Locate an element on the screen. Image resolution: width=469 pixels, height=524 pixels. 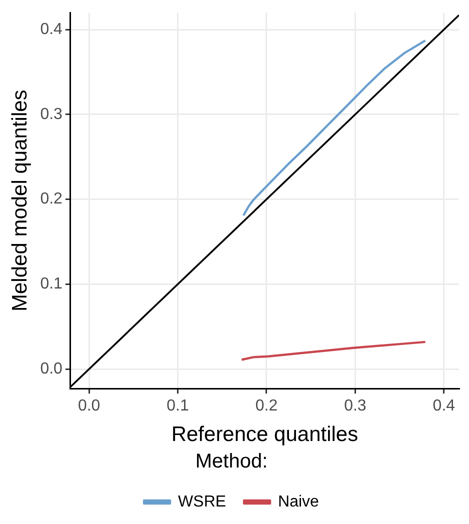
y-tick-label: 0.2 is located at coordinates (51, 199).